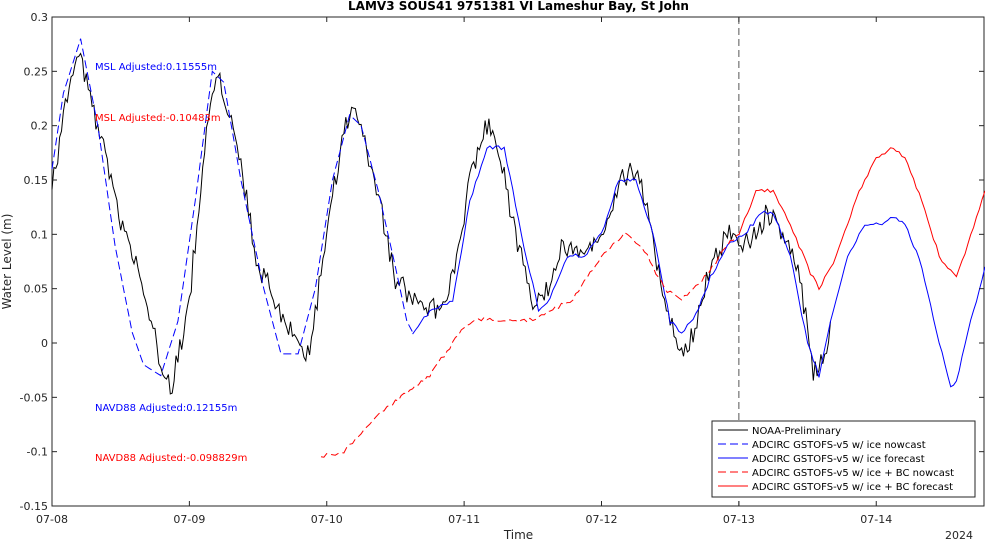  What do you see at coordinates (34, 397) in the screenshot?
I see `y-tick-label: -0.05` at bounding box center [34, 397].